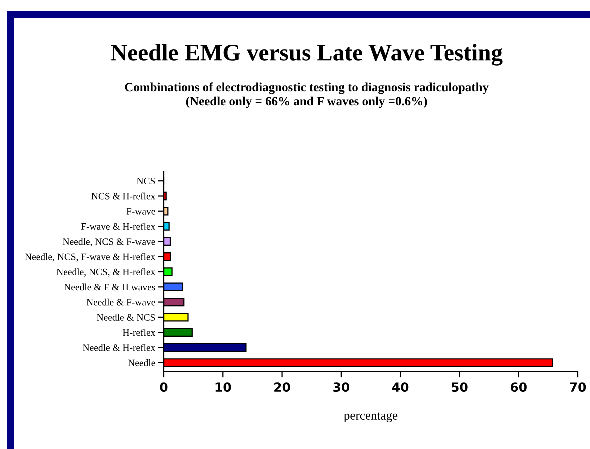 This screenshot has height=449, width=590. I want to click on x-tick-label: 70, so click(578, 387).